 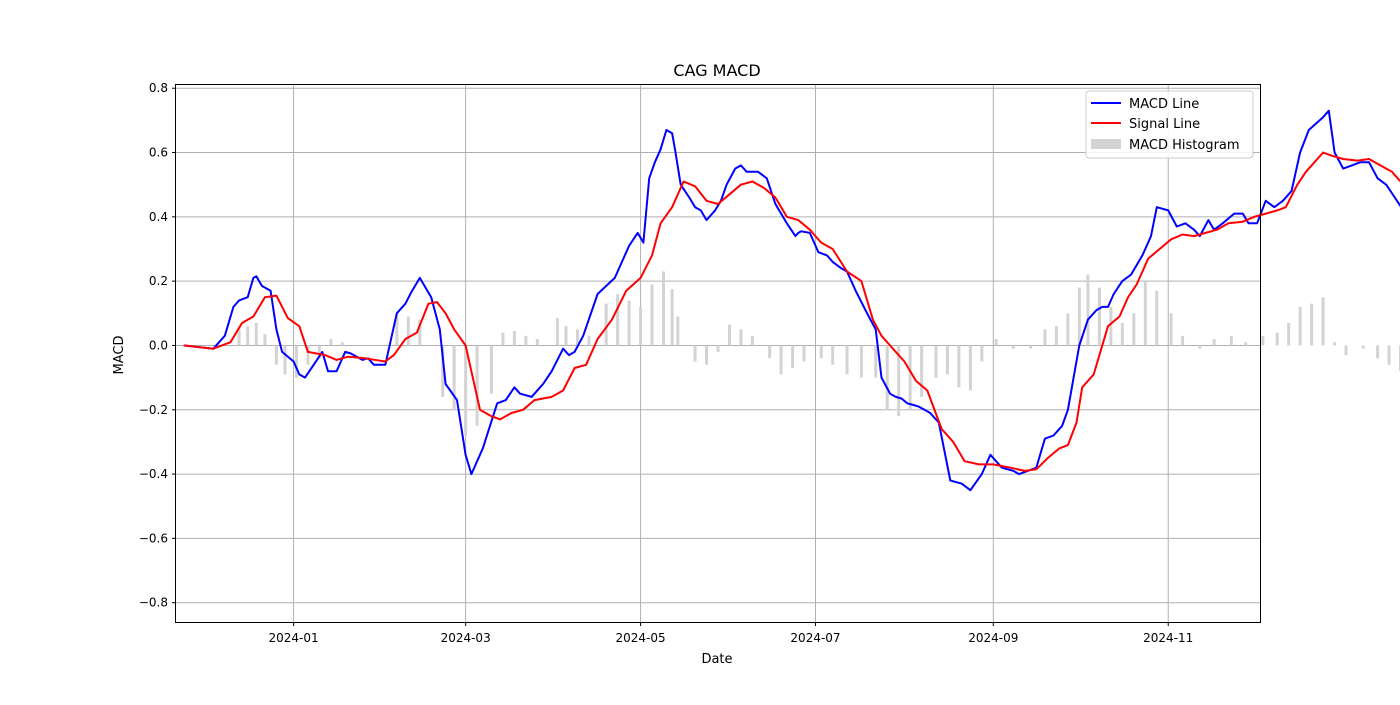 What do you see at coordinates (815, 638) in the screenshot?
I see `x-tick-label: 2024-07` at bounding box center [815, 638].